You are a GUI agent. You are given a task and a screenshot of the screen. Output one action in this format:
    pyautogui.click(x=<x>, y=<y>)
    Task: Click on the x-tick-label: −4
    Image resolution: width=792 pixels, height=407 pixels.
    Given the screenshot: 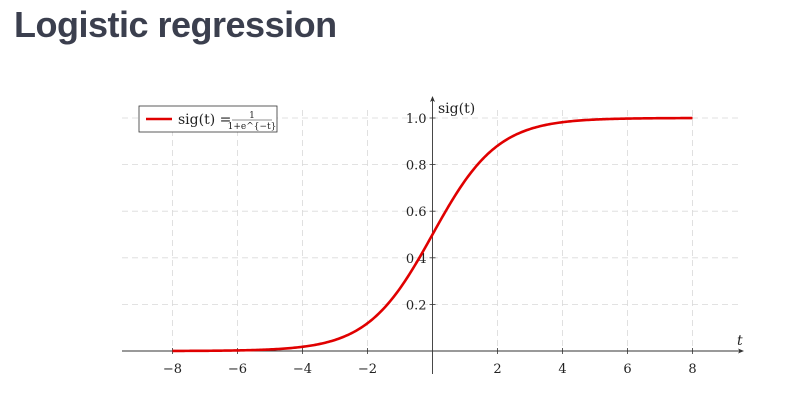 What is the action you would take?
    pyautogui.click(x=302, y=369)
    